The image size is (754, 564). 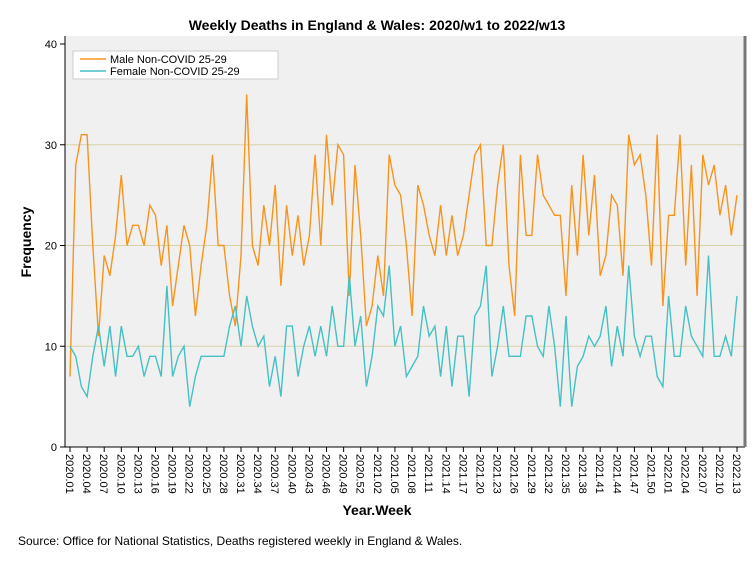 I want to click on x-tick-label: 2020.25, so click(x=206, y=474).